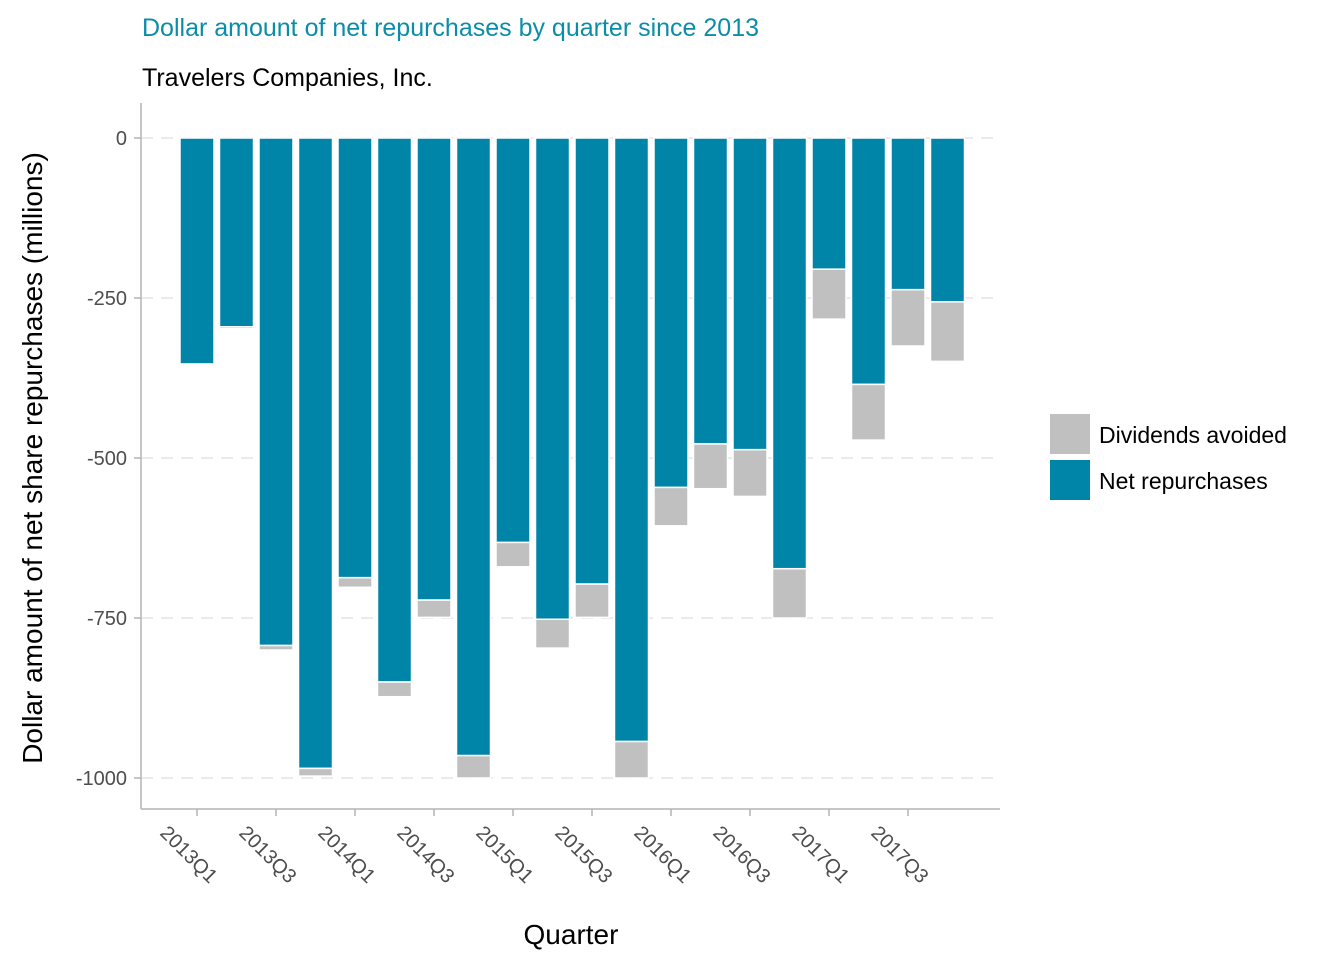  Describe the element at coordinates (899, 855) in the screenshot. I see `x-tick-label: 2017Q3` at that location.